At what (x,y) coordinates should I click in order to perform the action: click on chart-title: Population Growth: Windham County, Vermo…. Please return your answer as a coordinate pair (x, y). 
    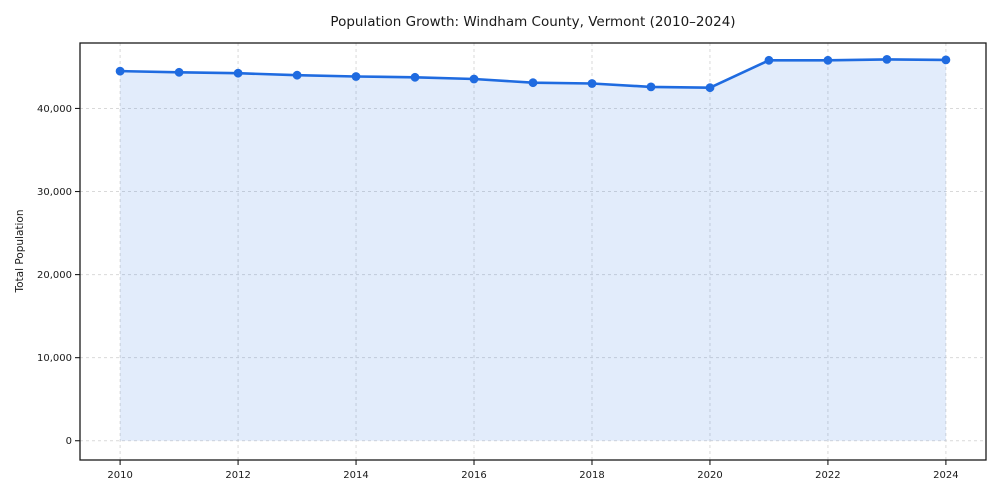
    Looking at the image, I should click on (533, 22).